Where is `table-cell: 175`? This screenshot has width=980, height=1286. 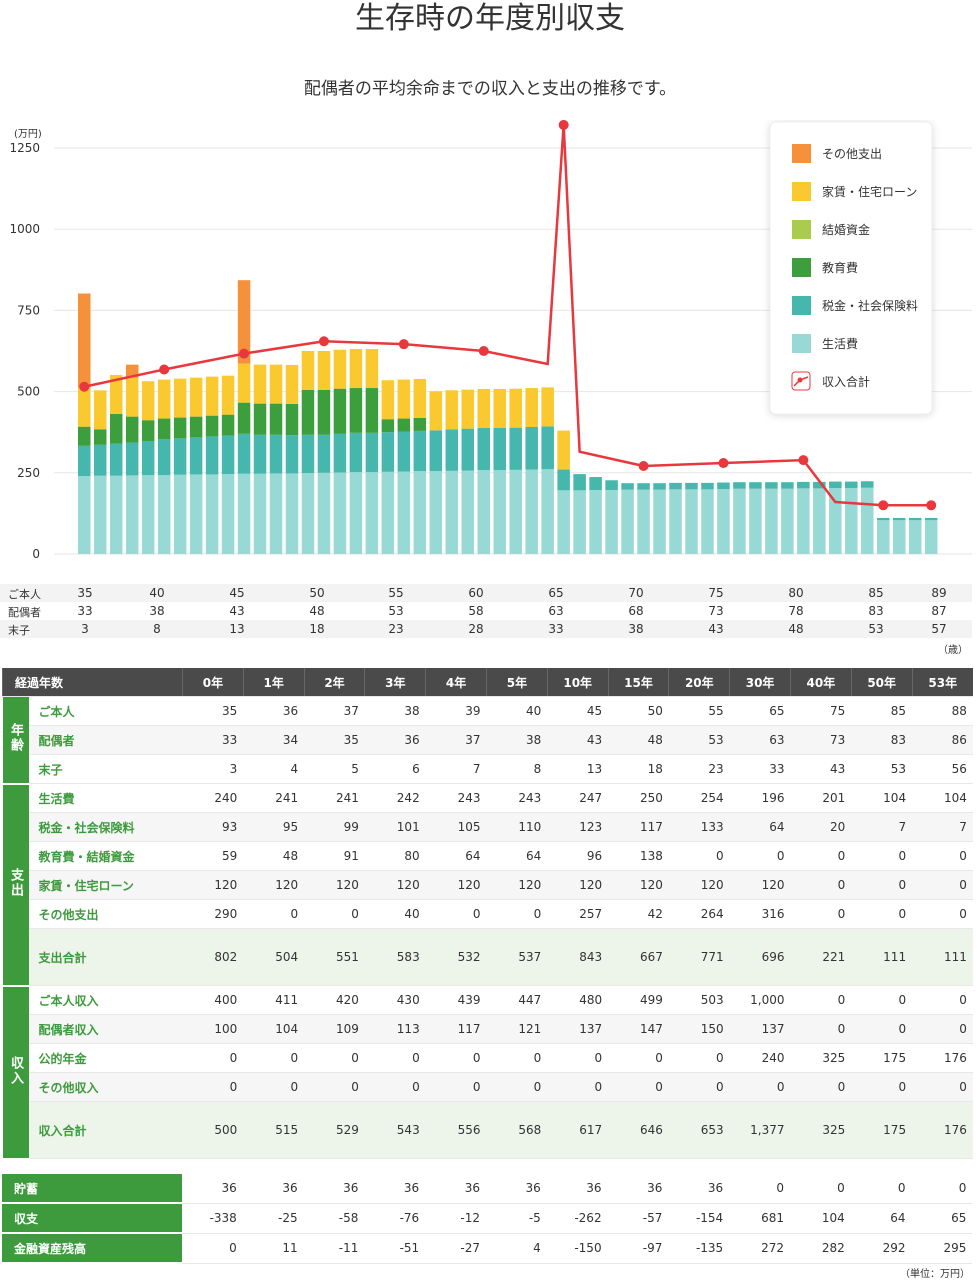
table-cell: 175 is located at coordinates (882, 1058).